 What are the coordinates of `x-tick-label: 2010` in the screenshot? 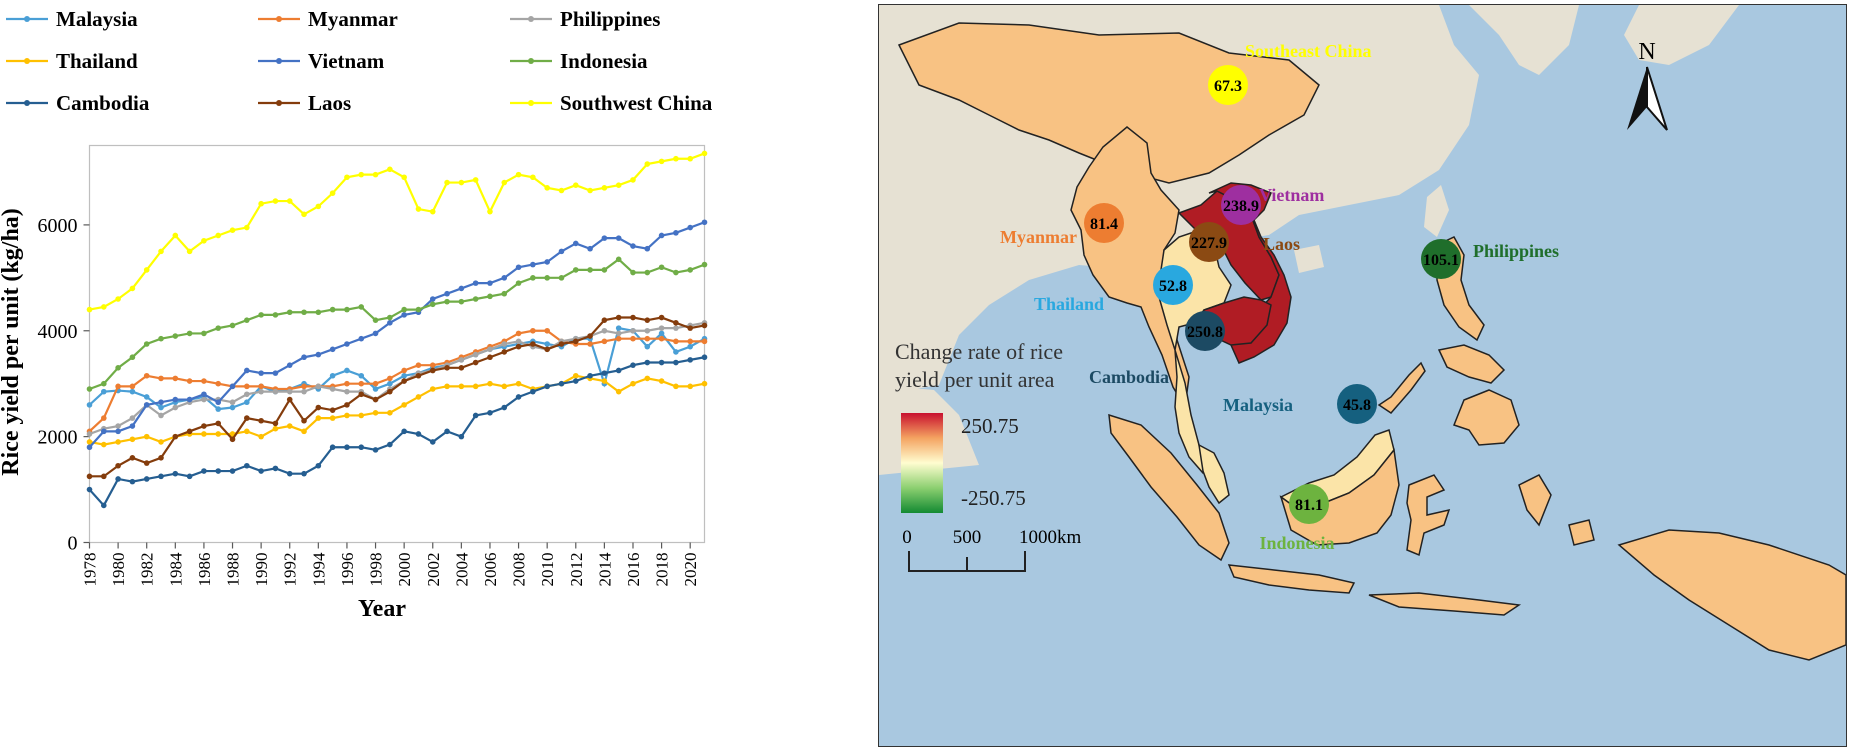 It's located at (547, 570).